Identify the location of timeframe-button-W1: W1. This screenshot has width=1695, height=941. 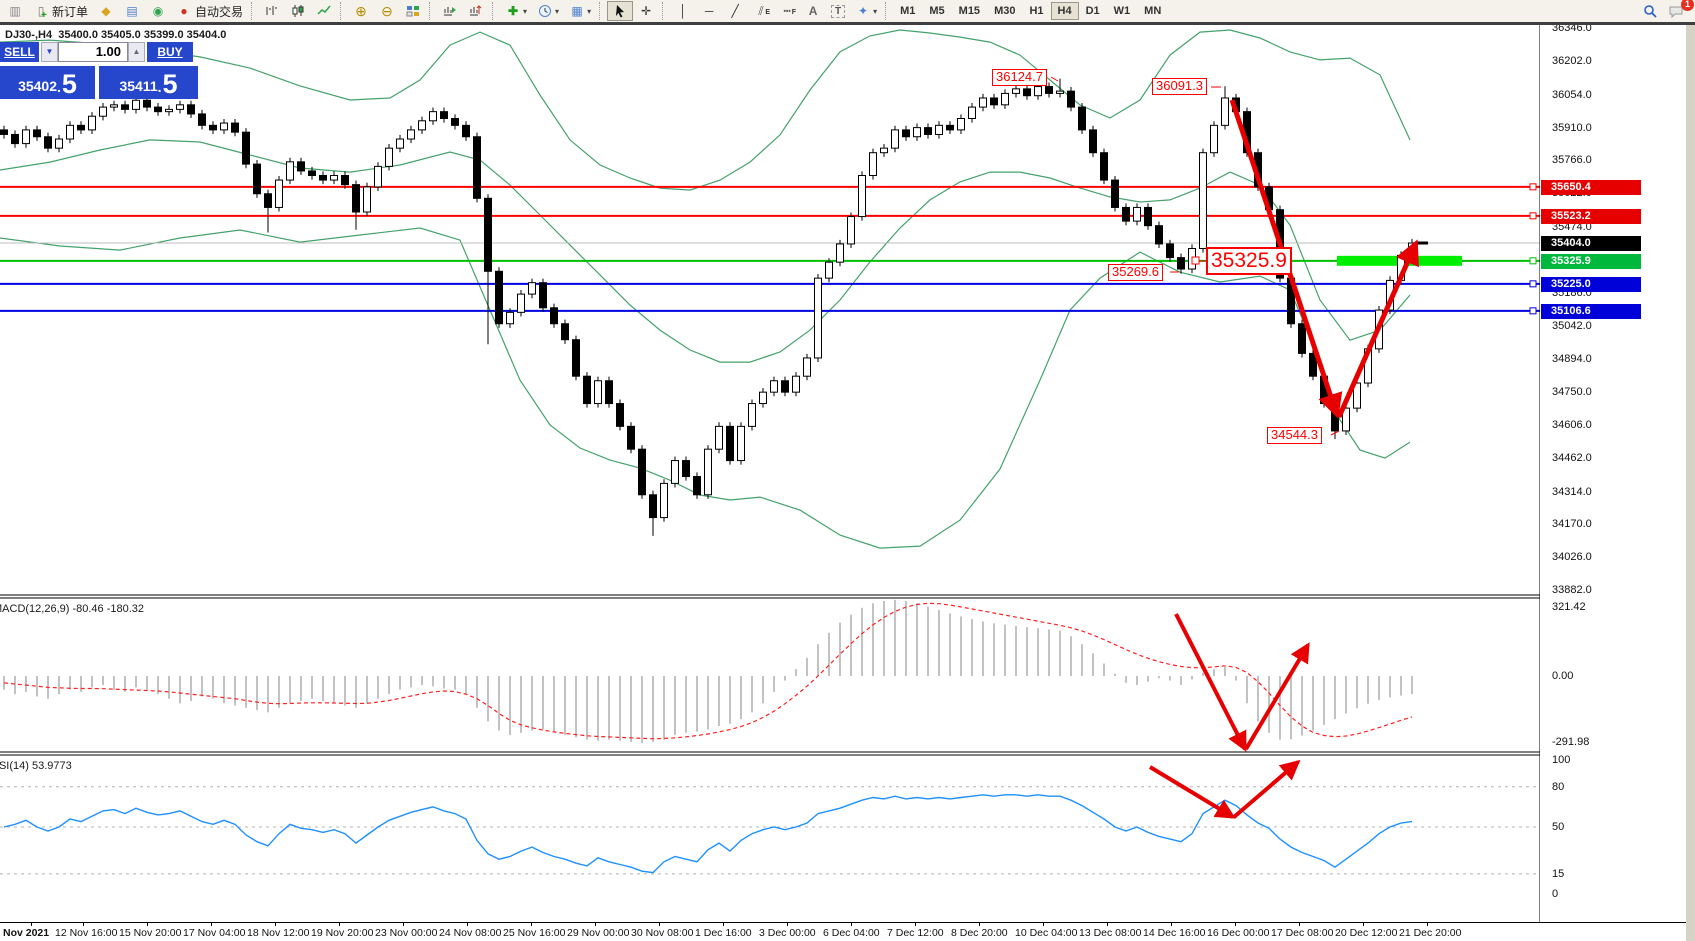
(1122, 11).